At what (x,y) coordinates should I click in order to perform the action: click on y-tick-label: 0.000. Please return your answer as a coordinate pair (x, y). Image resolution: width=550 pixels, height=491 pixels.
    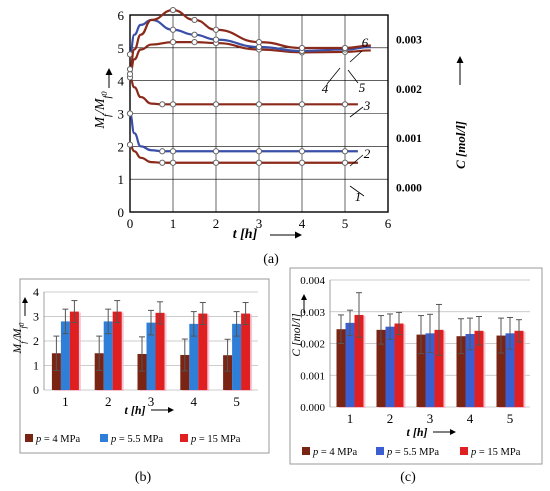
    Looking at the image, I should click on (312, 408).